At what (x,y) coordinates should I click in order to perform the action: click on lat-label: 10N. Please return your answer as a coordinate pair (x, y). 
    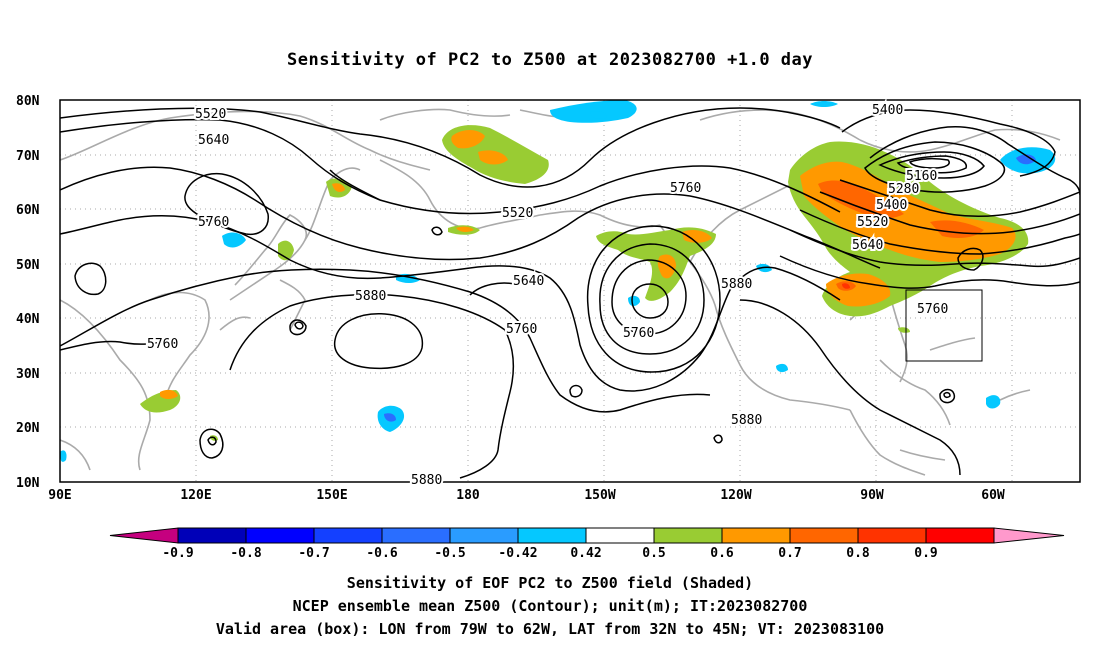
    Looking at the image, I should click on (28, 483).